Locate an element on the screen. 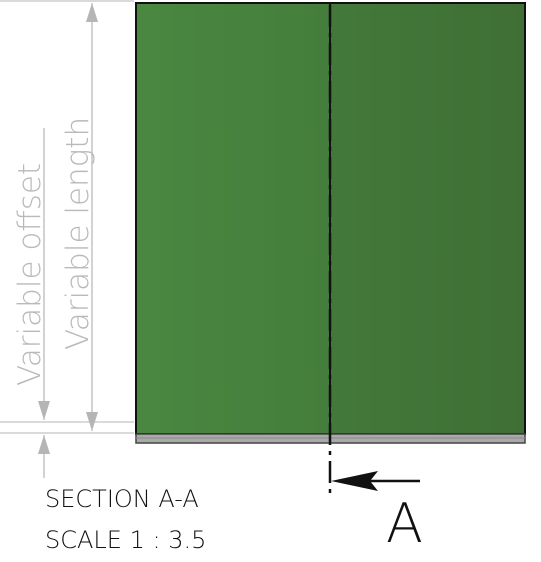 This screenshot has width=541, height=562. length-dimension-label: Variable length is located at coordinates (78, 233).